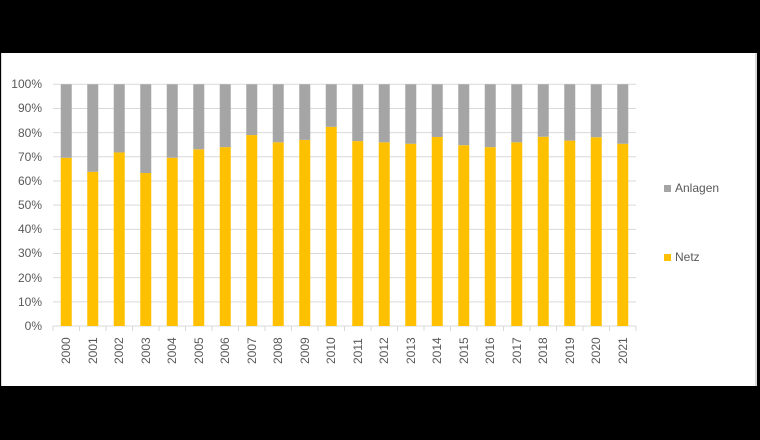  What do you see at coordinates (92, 350) in the screenshot?
I see `x-tick-label: 2001` at bounding box center [92, 350].